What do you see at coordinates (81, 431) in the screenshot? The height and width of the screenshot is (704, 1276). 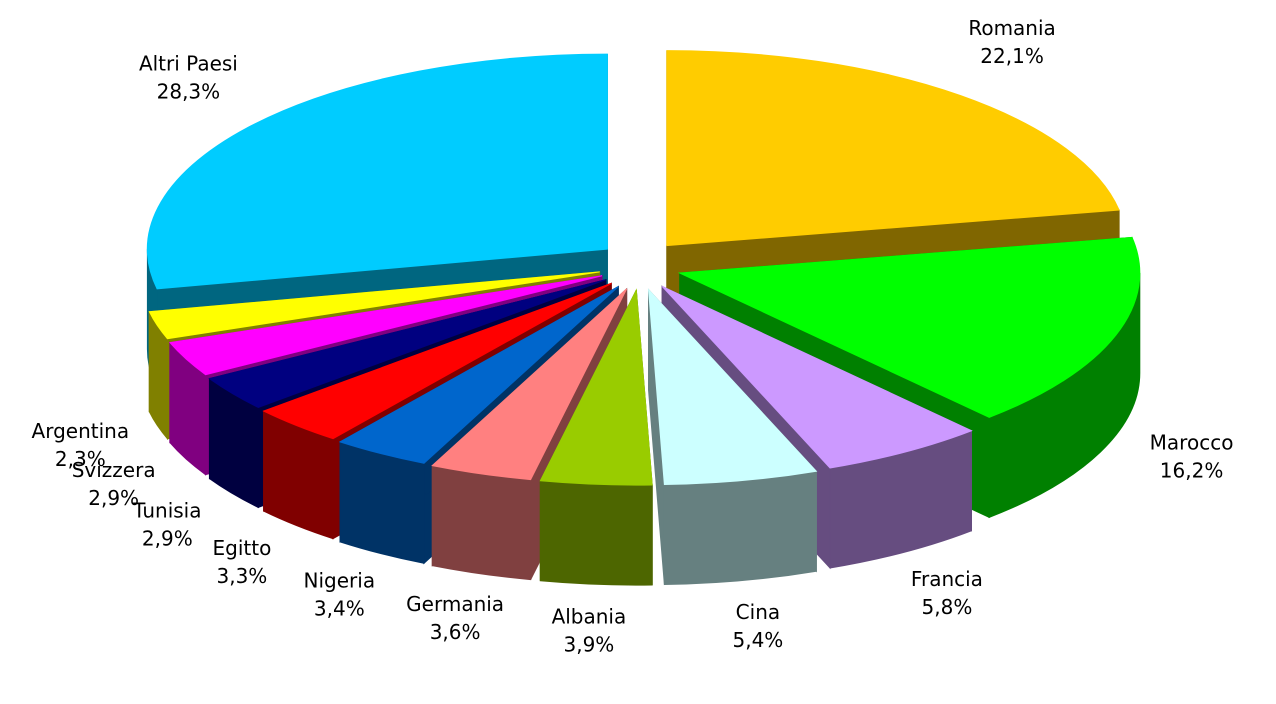 I see `slice-label: Argentina` at bounding box center [81, 431].